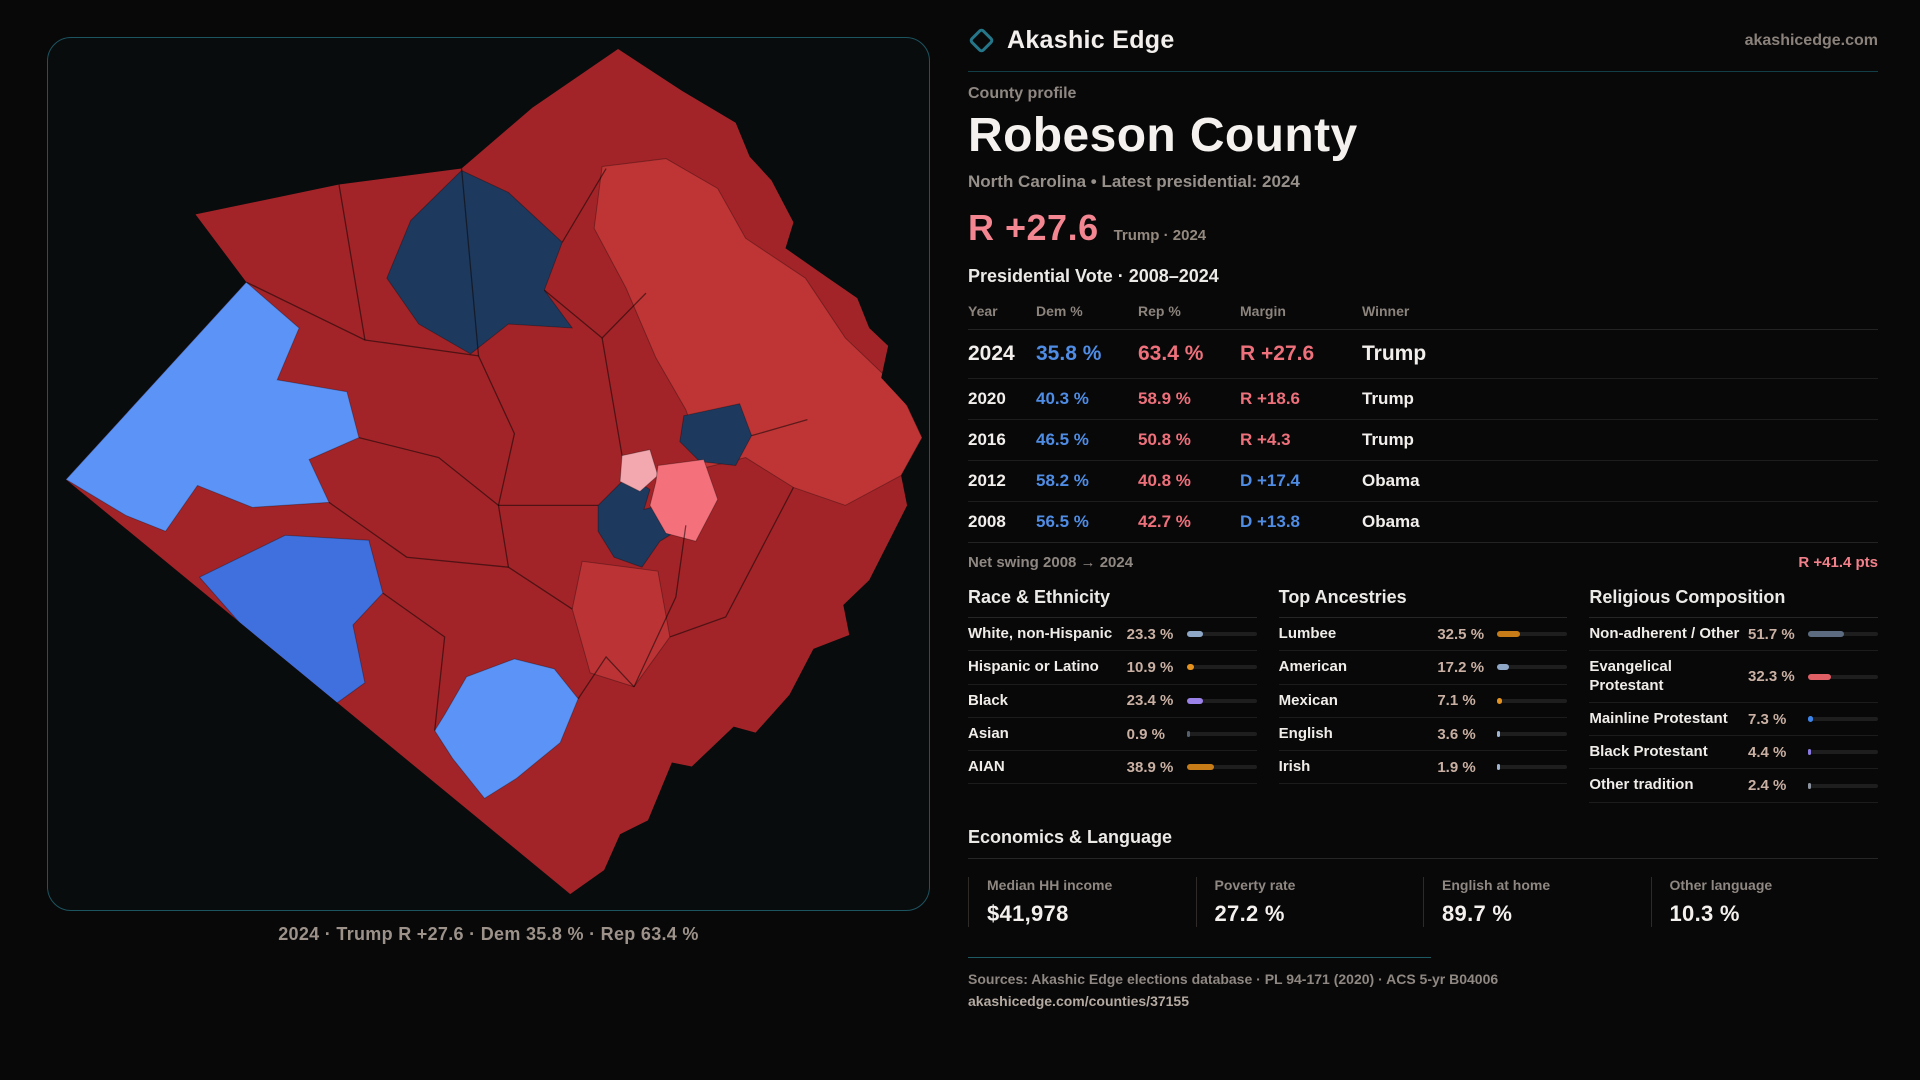  Describe the element at coordinates (1255, 884) in the screenshot. I see `economics-stat-label: Poverty rate` at that location.